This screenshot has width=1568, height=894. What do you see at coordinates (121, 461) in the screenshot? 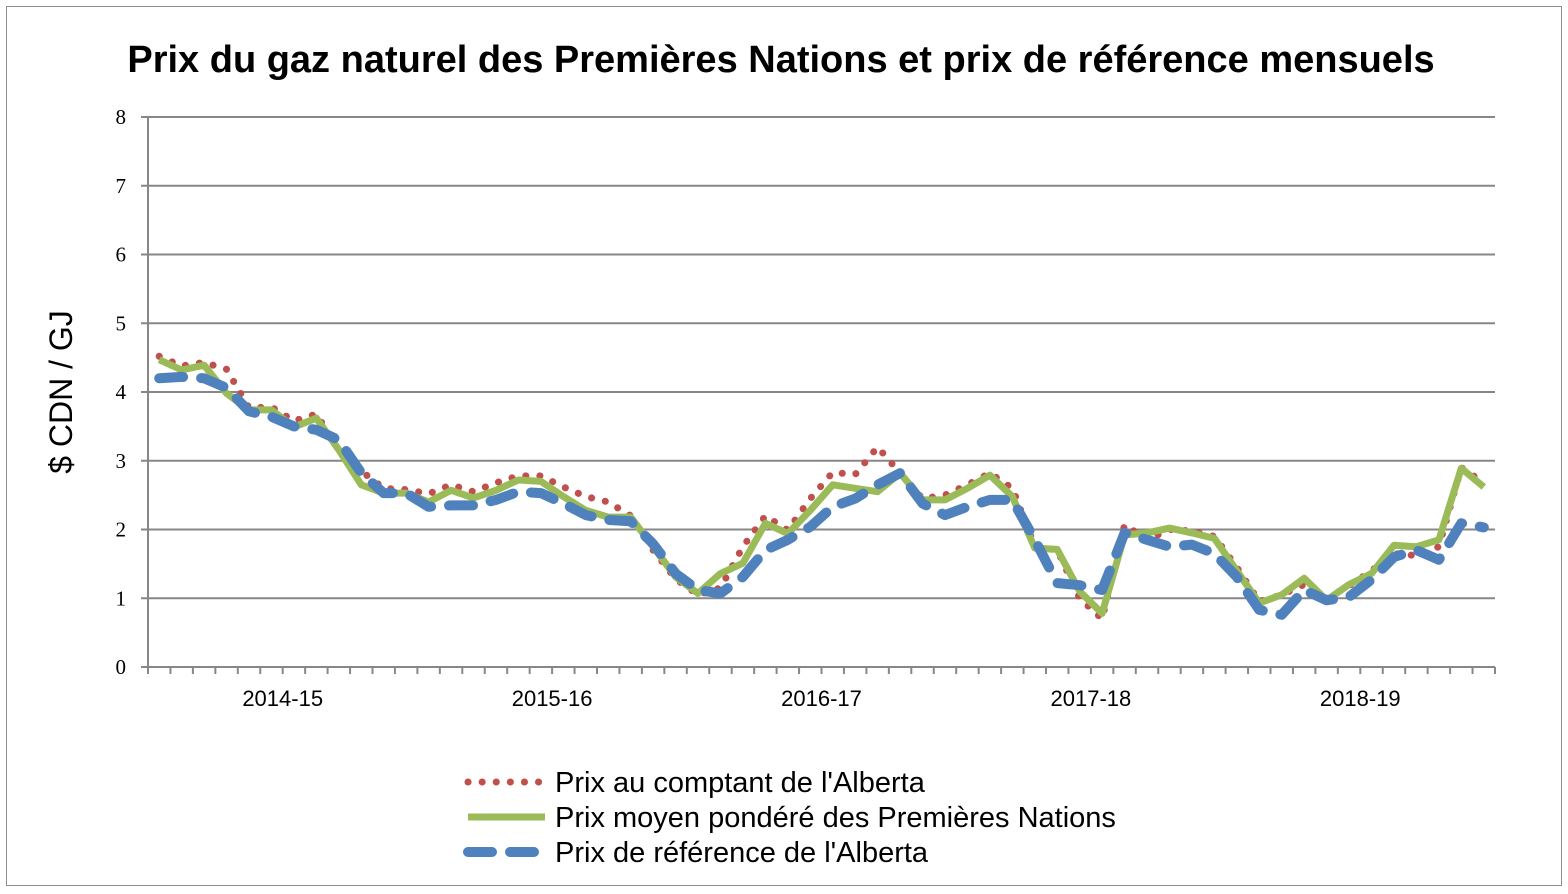
I see `y-tick-label: 3` at bounding box center [121, 461].